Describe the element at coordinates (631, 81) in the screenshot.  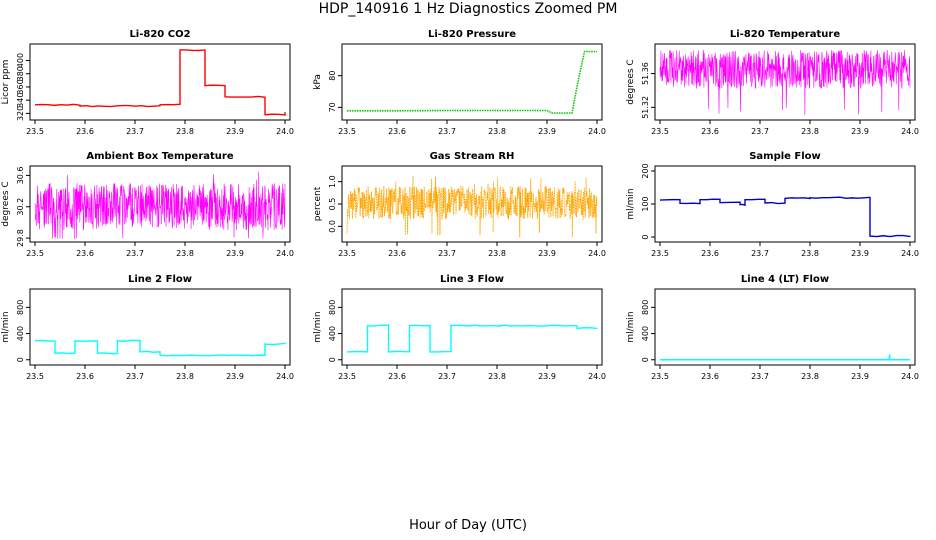
I see `y-axis-label: degrees C` at that location.